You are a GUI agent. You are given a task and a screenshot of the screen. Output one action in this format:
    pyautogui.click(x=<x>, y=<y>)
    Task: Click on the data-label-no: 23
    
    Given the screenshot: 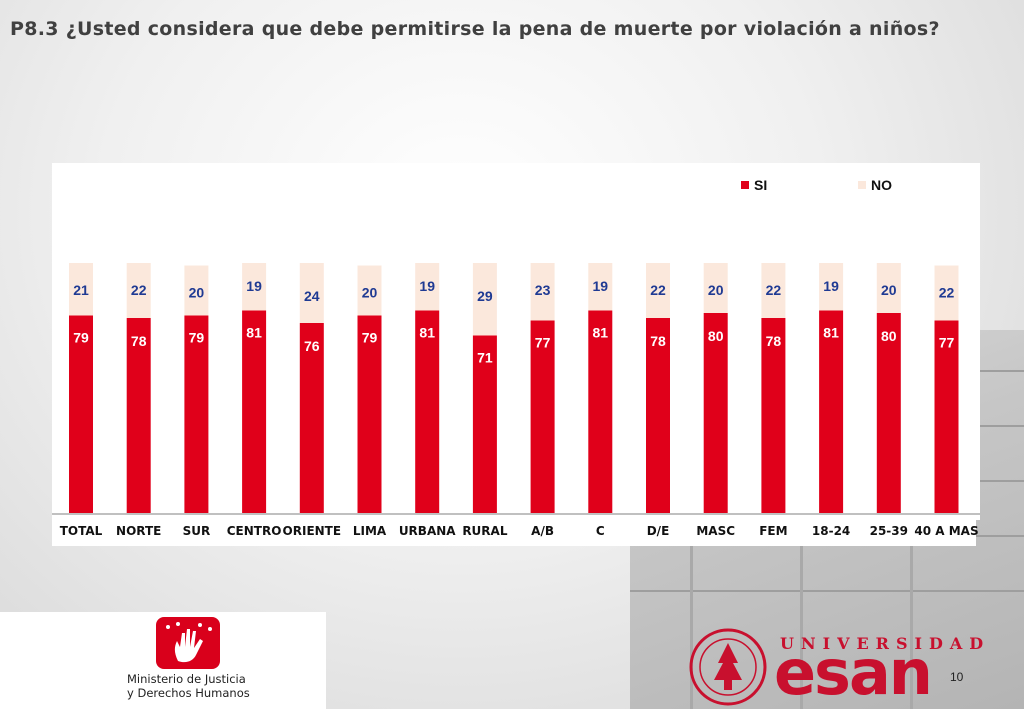 What is the action you would take?
    pyautogui.click(x=543, y=290)
    